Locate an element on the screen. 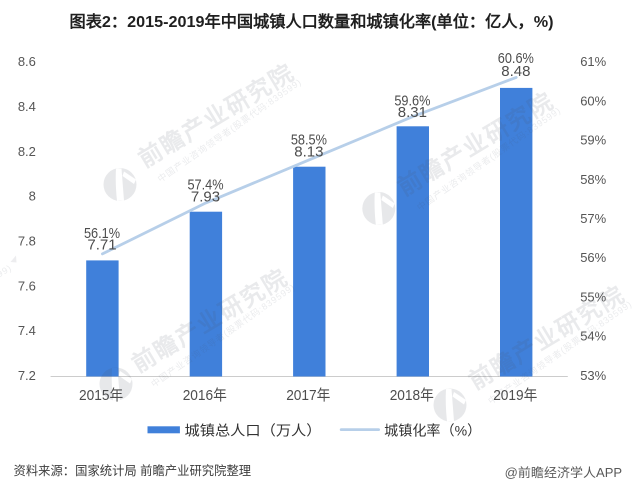  svg-text: 60% is located at coordinates (593, 100).